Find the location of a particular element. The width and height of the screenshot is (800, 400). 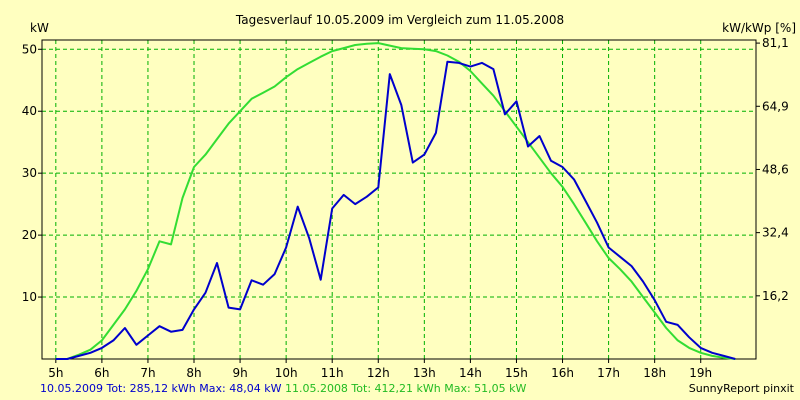

right-tick-label-1: 32,4 is located at coordinates (775, 233).